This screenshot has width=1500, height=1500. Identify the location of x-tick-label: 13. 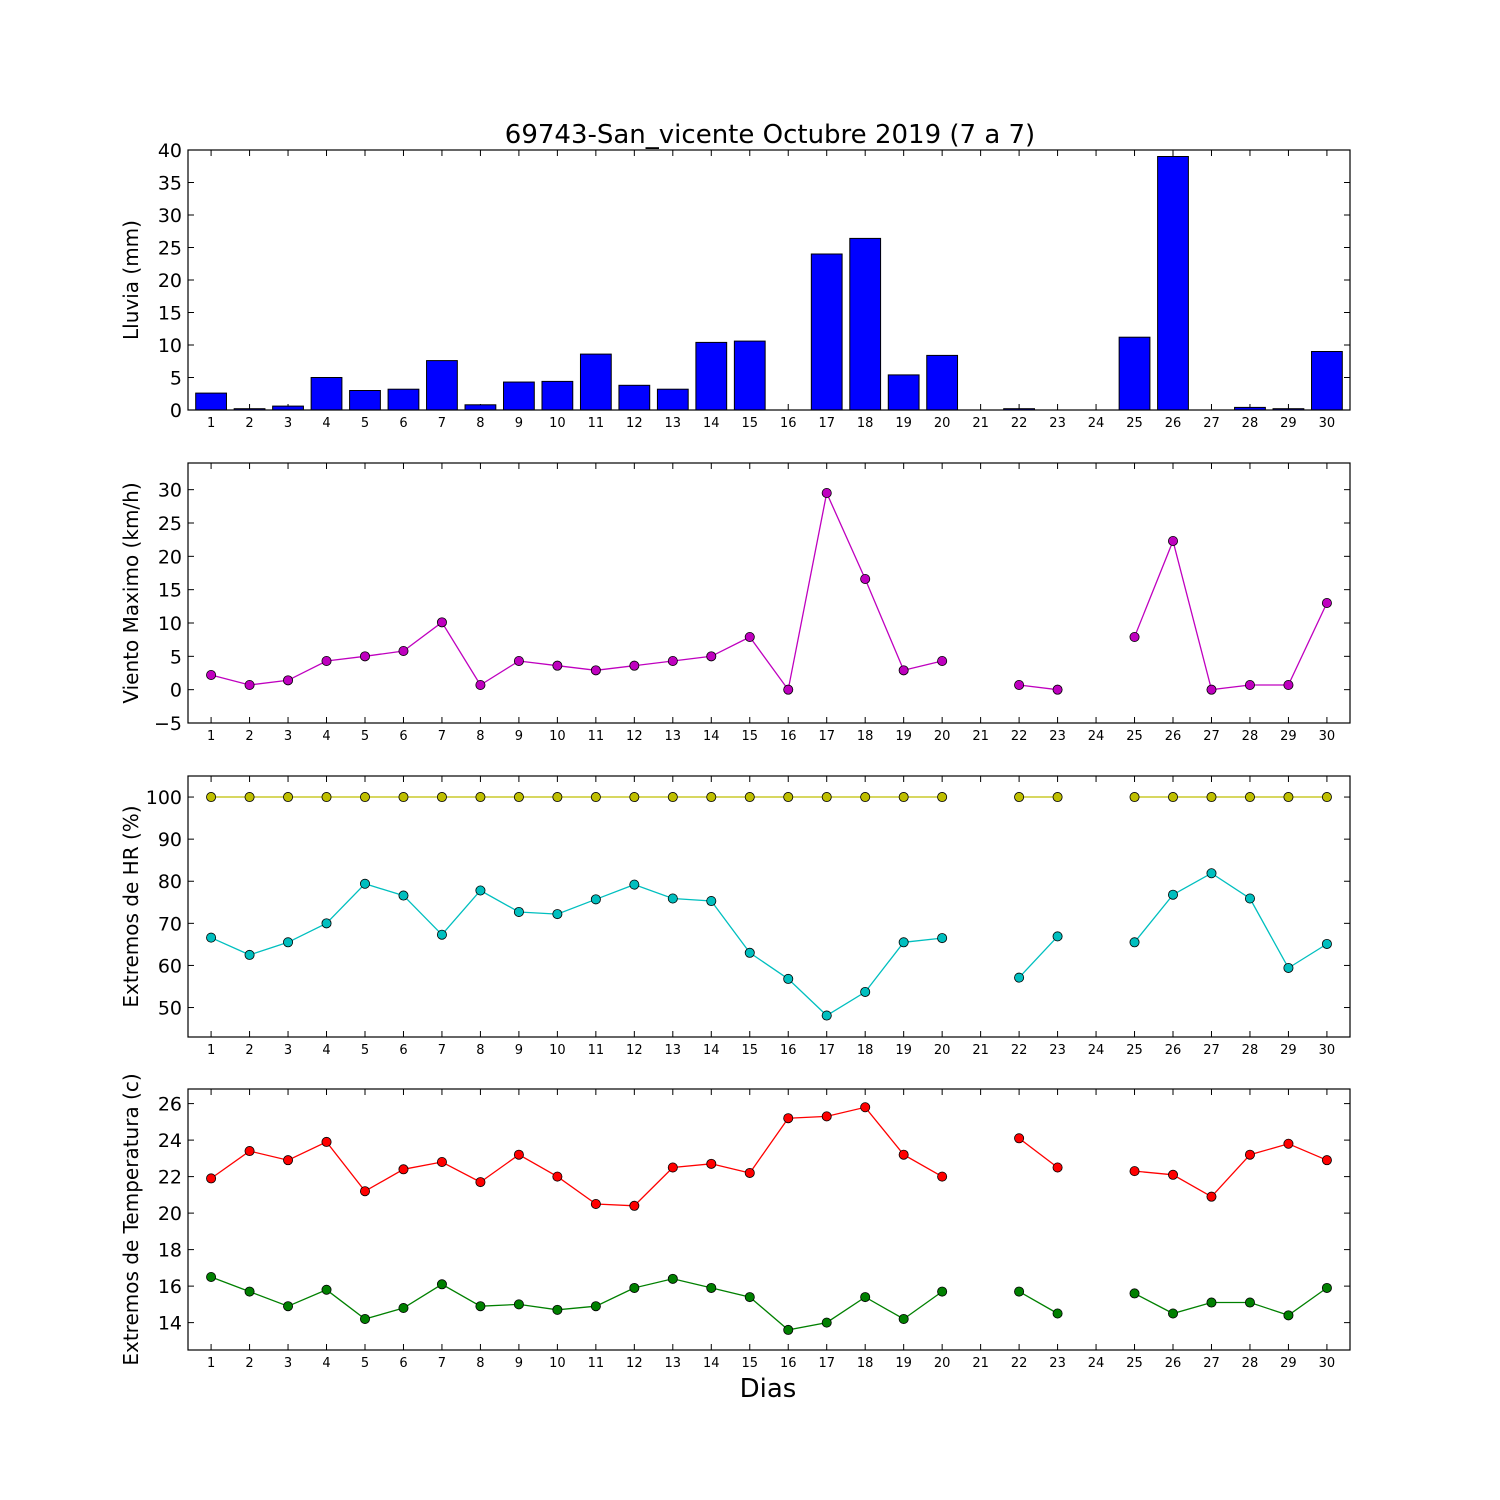
(673, 736).